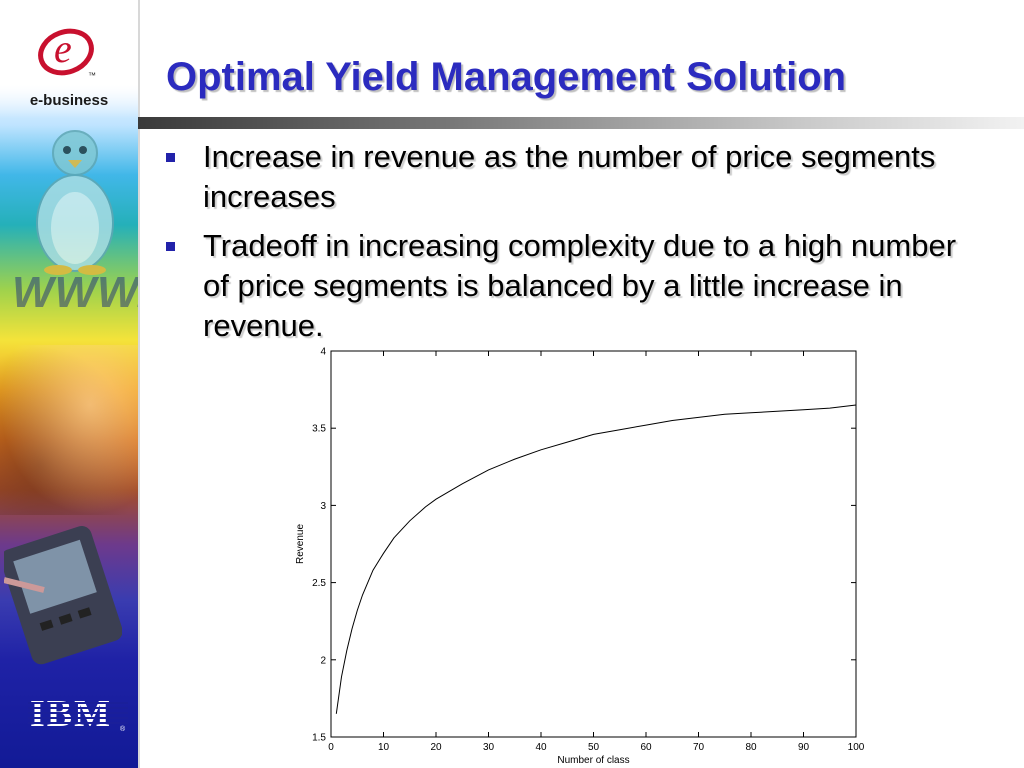 The image size is (1024, 768). What do you see at coordinates (63, 48) in the screenshot?
I see `logo-letter: e` at bounding box center [63, 48].